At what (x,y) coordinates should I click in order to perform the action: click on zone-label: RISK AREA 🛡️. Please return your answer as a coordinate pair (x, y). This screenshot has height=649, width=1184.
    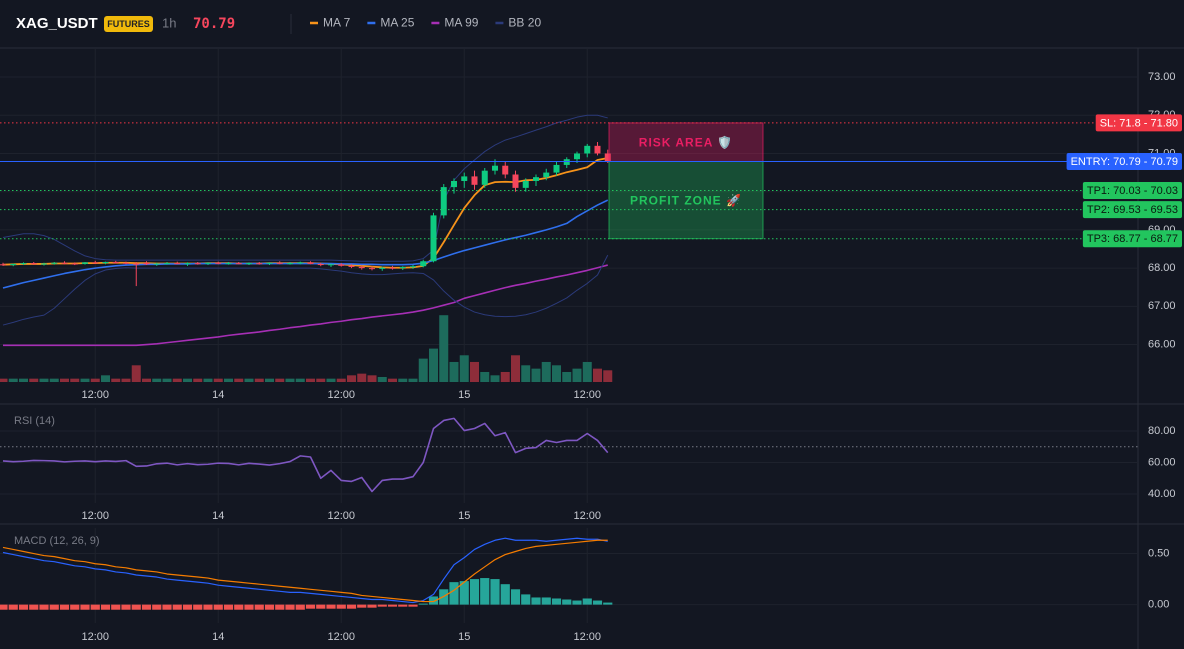
    Looking at the image, I should click on (686, 142).